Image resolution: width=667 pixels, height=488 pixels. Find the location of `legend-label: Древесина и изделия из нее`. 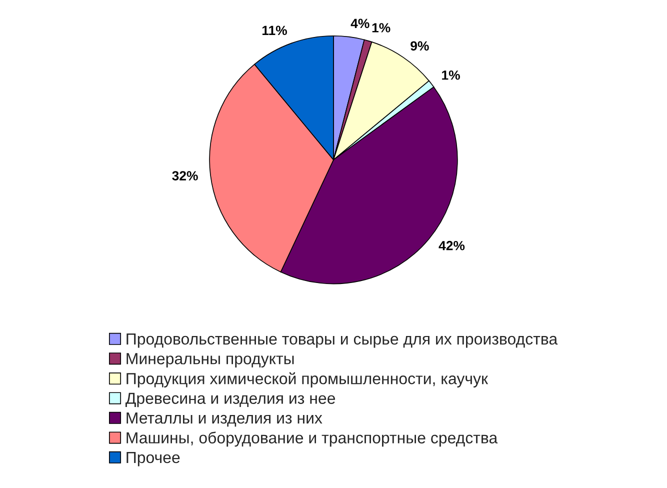

legend-label: Древесина и изделия из нее is located at coordinates (231, 400).